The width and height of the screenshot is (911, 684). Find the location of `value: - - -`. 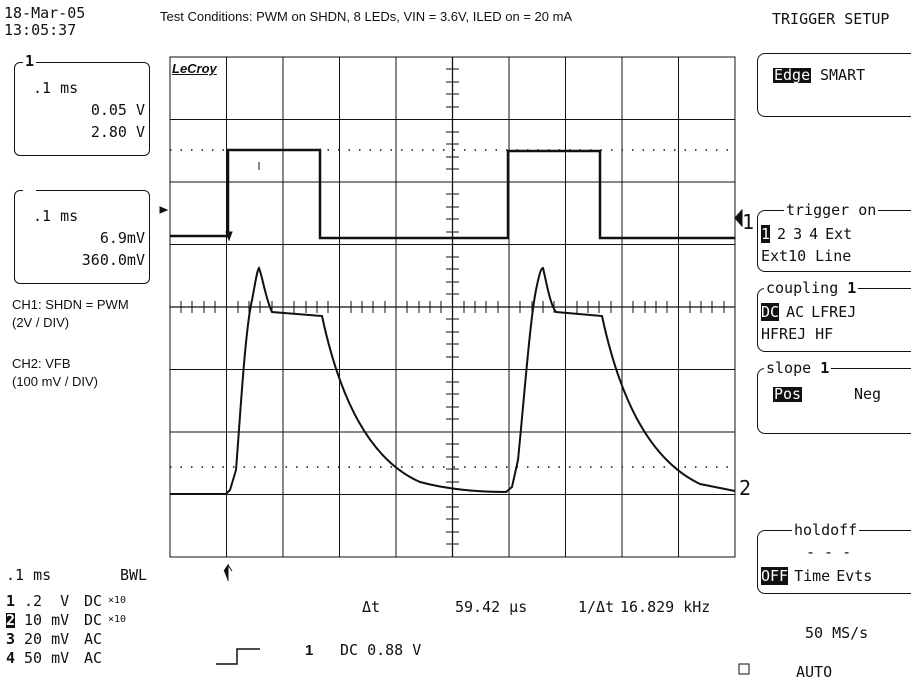

value: - - - is located at coordinates (829, 552).